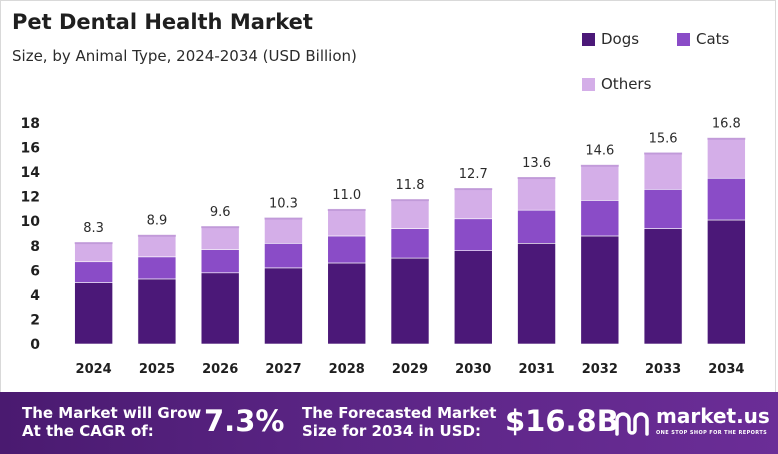 Image resolution: width=778 pixels, height=454 pixels. What do you see at coordinates (620, 39) in the screenshot?
I see `legend-label-dogs: Dogs` at bounding box center [620, 39].